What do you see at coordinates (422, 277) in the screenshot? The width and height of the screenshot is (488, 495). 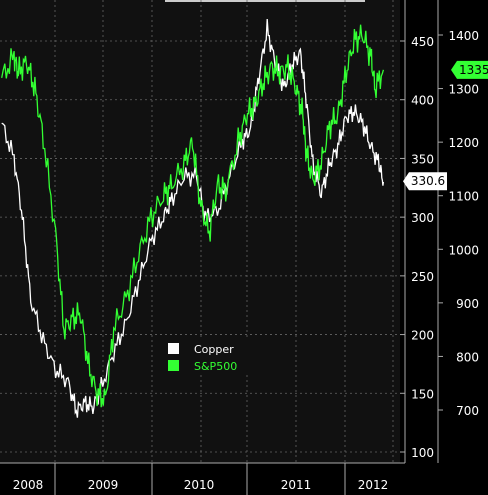 I see `y-left-tick-label: 250` at bounding box center [422, 277].